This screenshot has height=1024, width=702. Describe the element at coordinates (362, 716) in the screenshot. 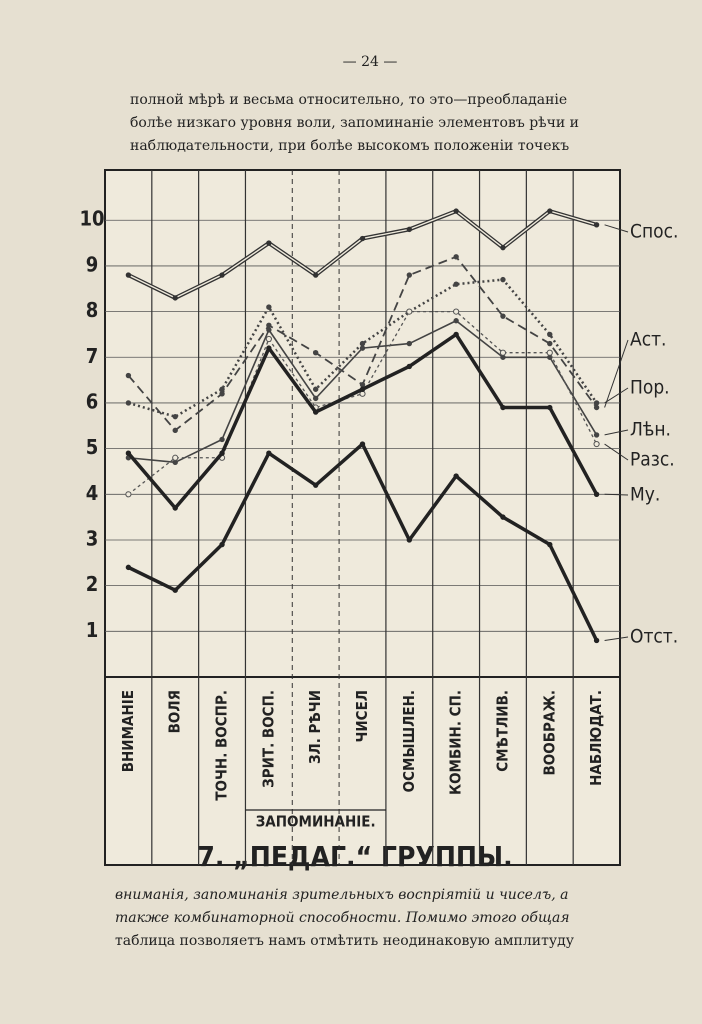

I see `x-tick-label: ЧИСЕЛ` at that location.